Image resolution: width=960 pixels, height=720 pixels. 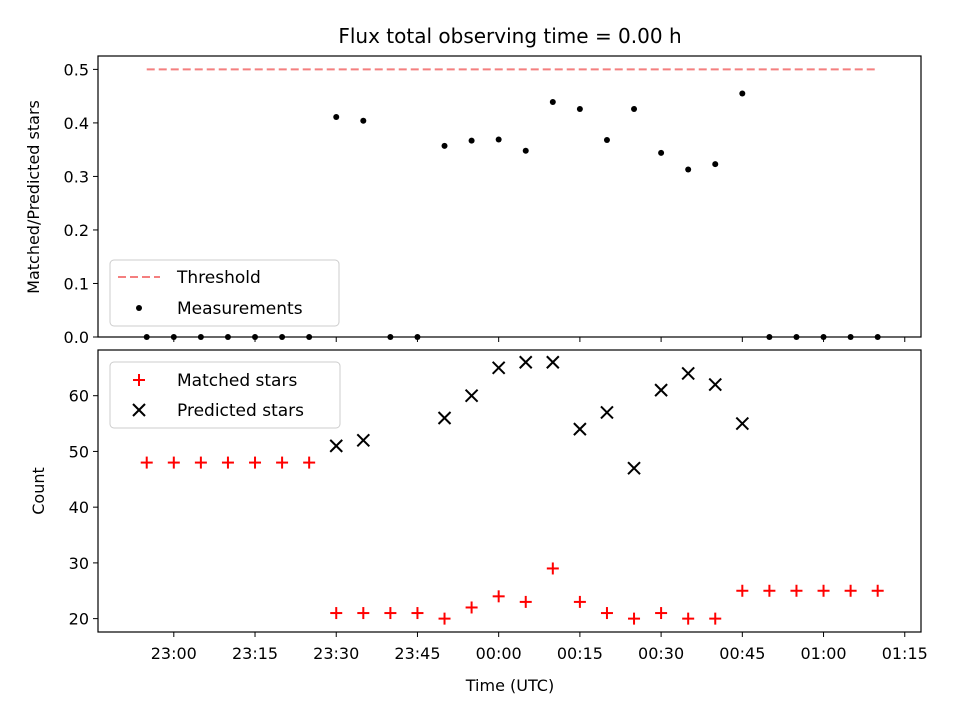 I want to click on bottom-y-tick-label: 20, so click(x=79, y=619).